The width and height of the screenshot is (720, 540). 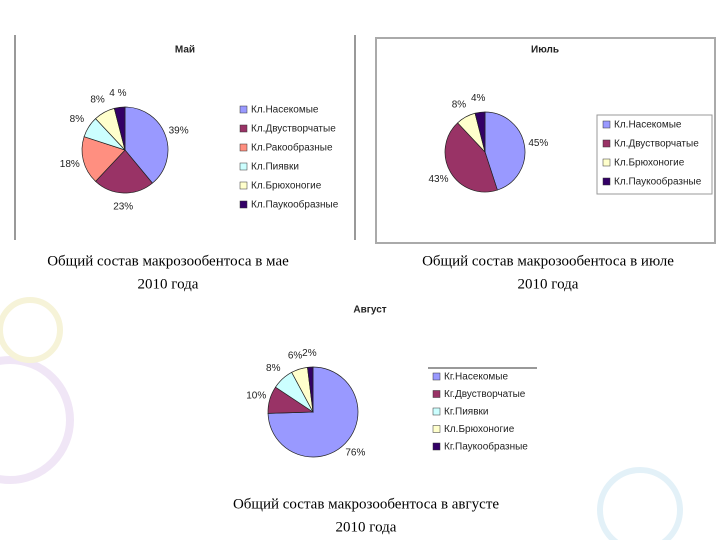 I want to click on chart-title: Май, so click(x=185, y=50).